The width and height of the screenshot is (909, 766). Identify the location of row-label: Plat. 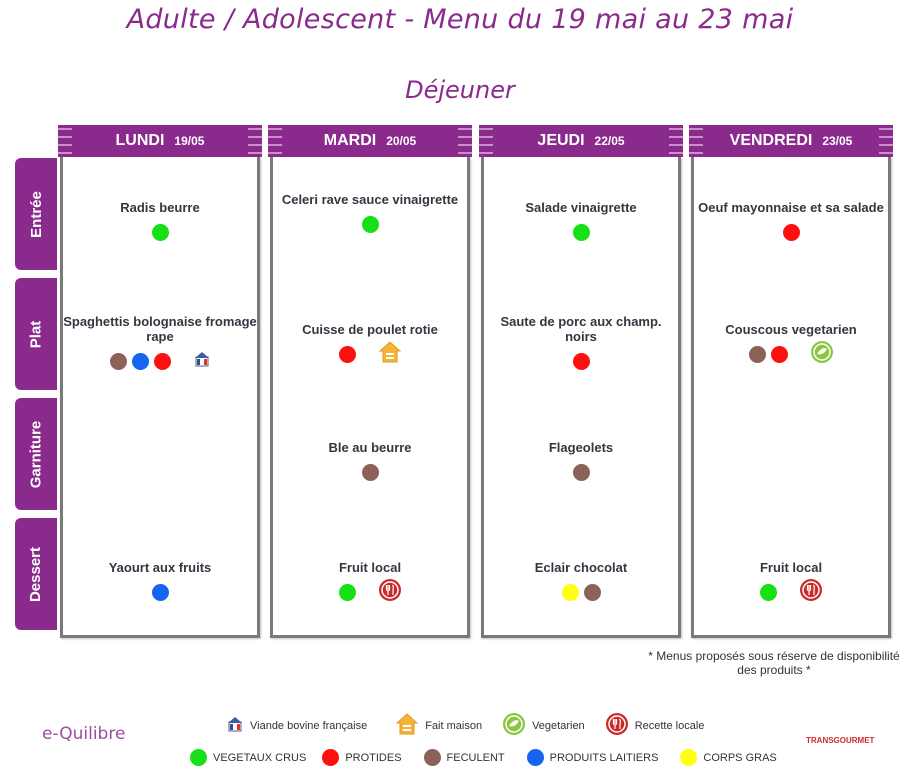
(36, 334).